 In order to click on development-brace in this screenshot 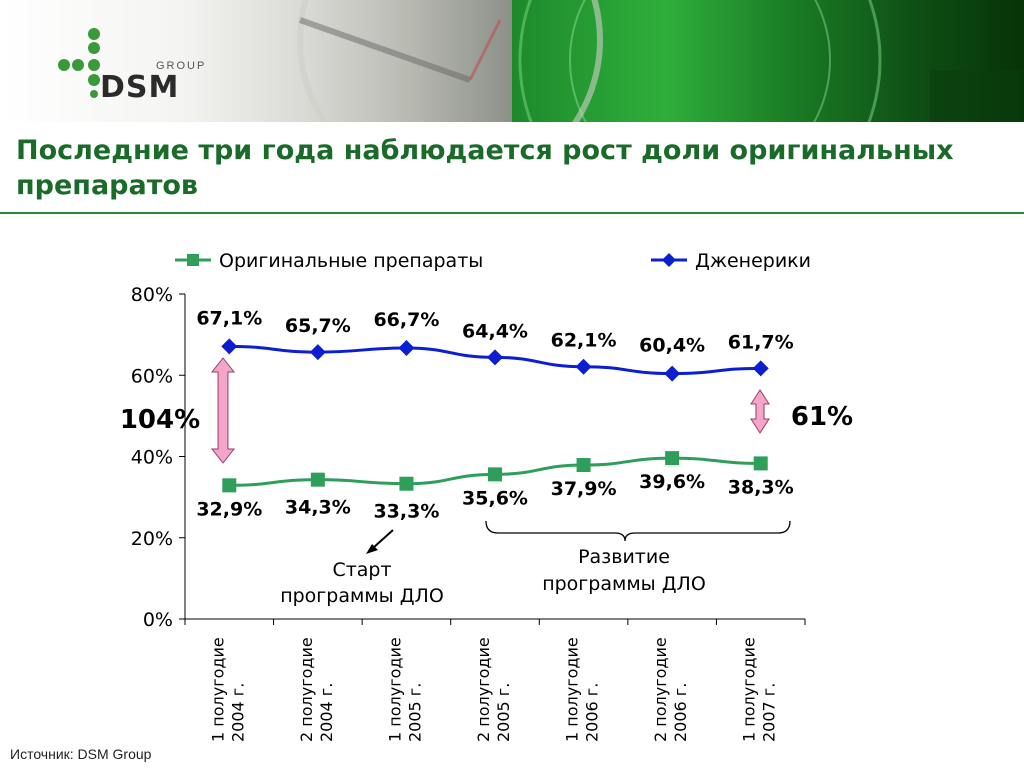, I will do `click(638, 531)`.